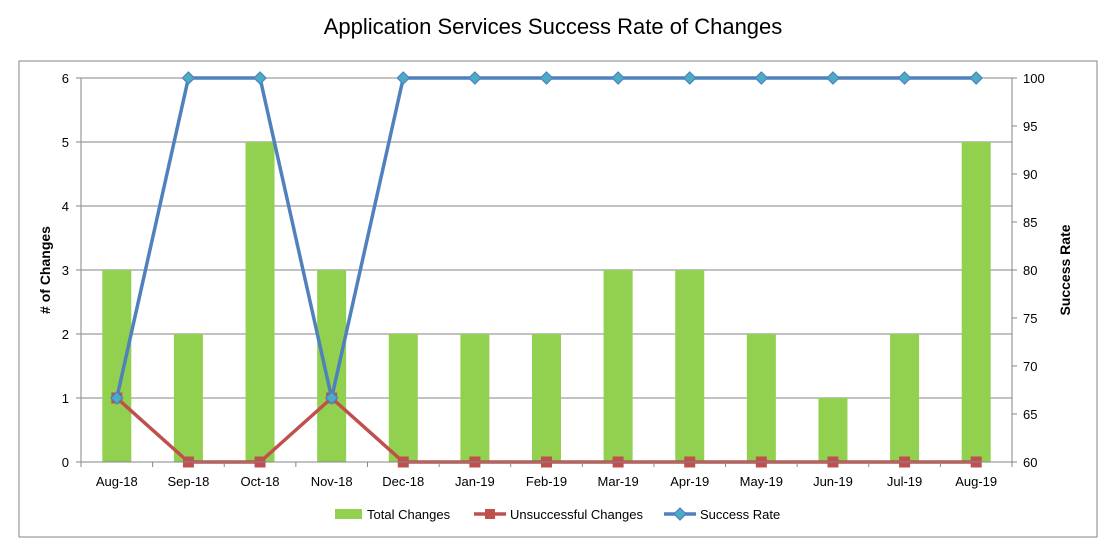 The width and height of the screenshot is (1104, 556). What do you see at coordinates (546, 481) in the screenshot?
I see `x-tick-label: Feb-19` at bounding box center [546, 481].